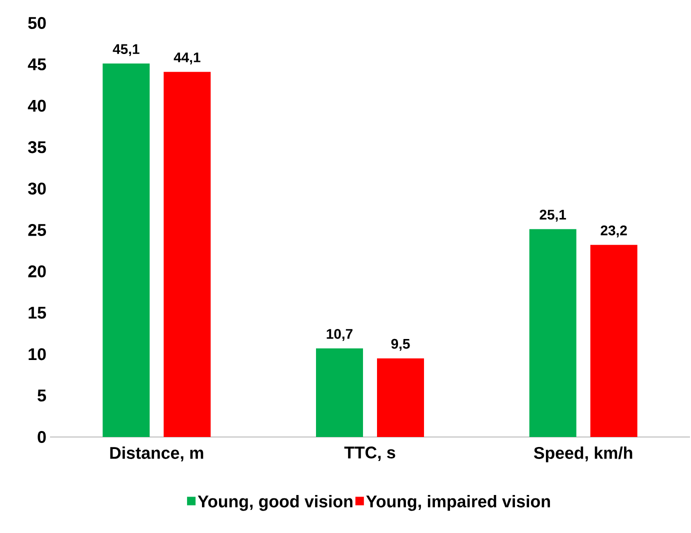  What do you see at coordinates (37, 188) in the screenshot?
I see `y-tick-label: 30` at bounding box center [37, 188].